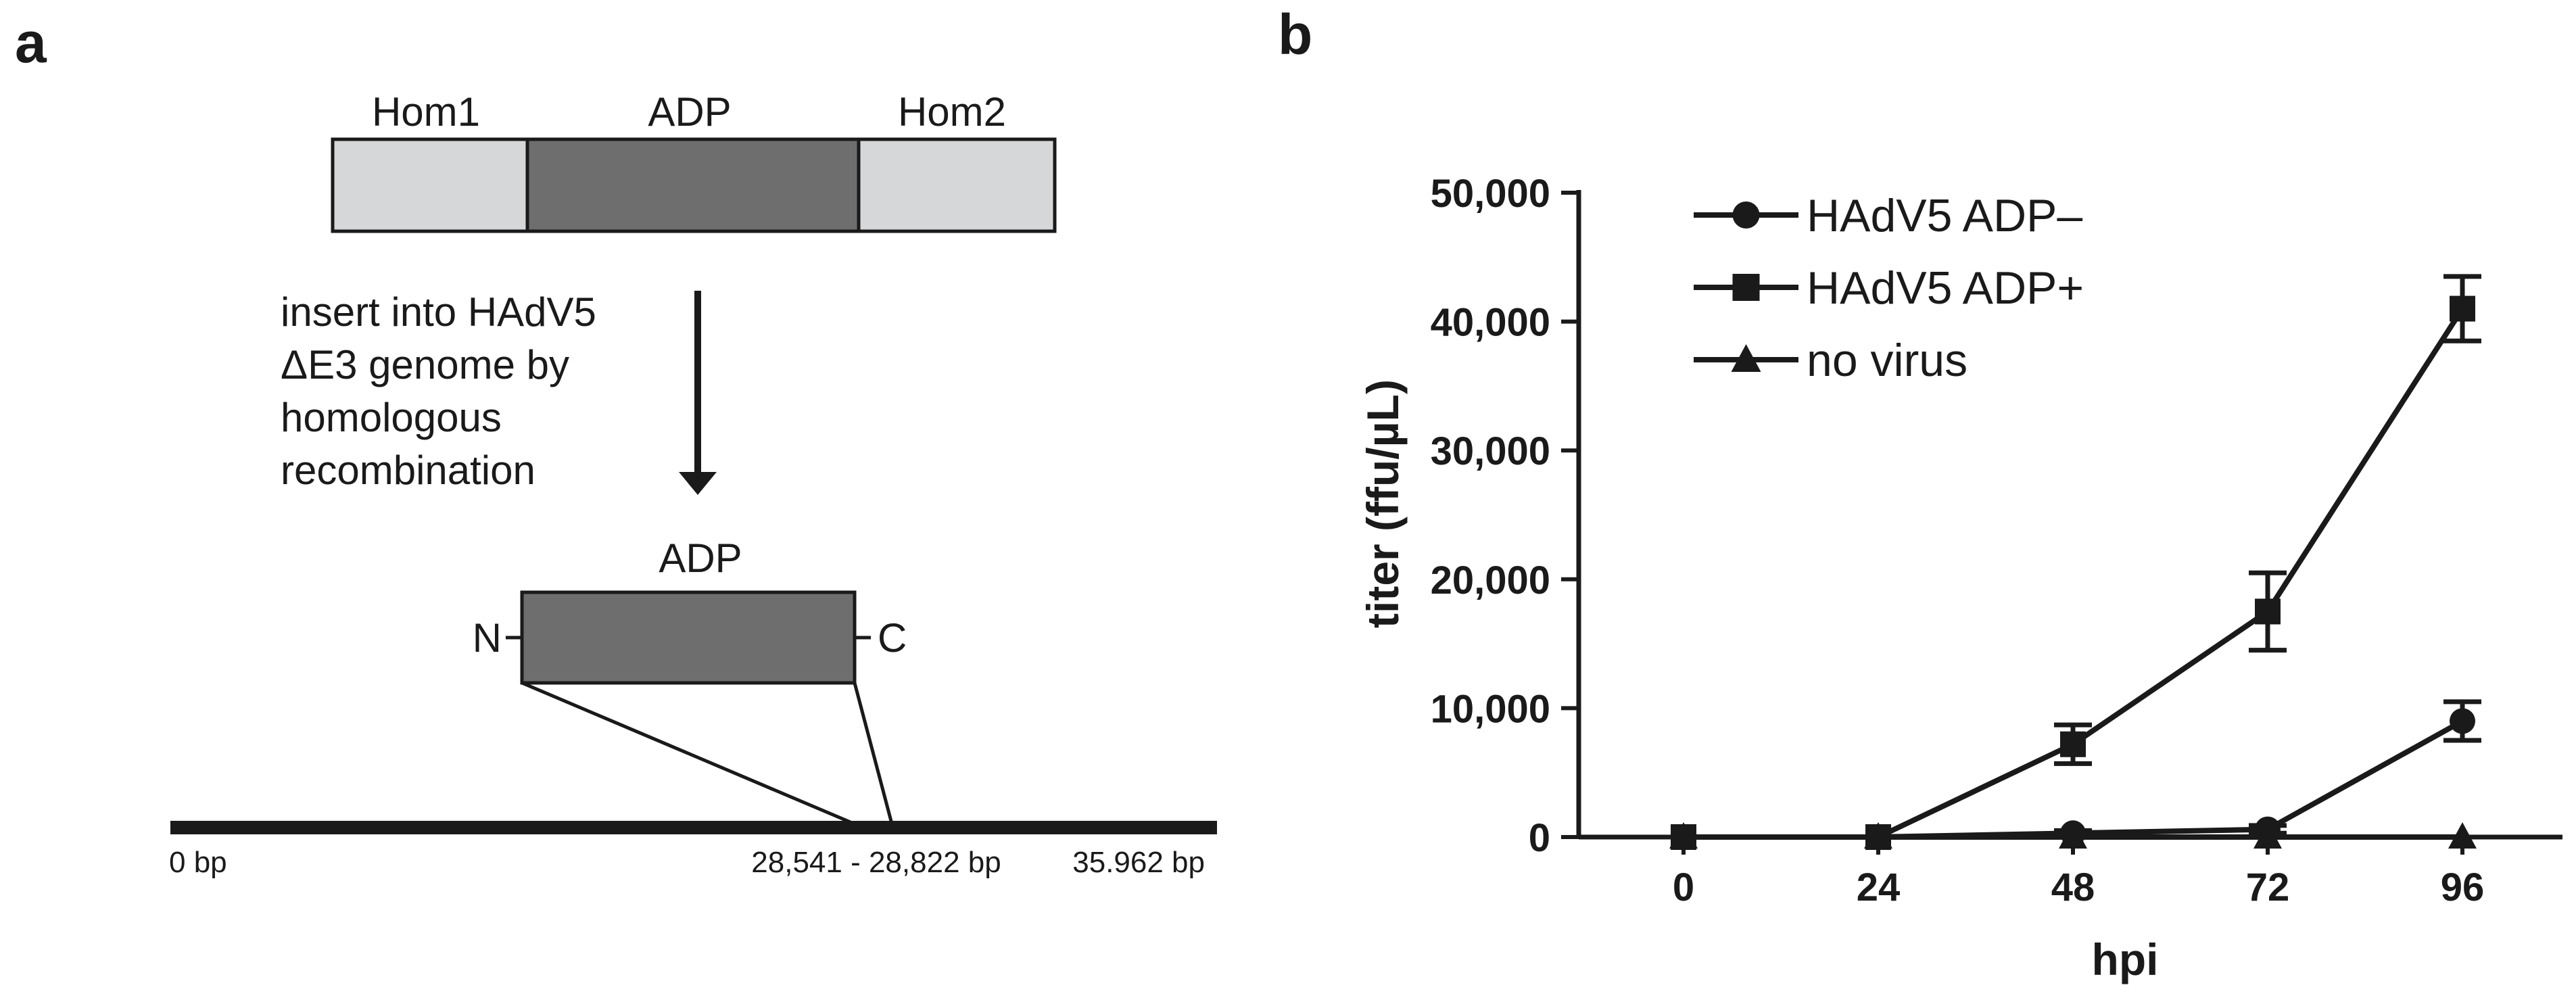 Image resolution: width=2576 pixels, height=1000 pixels. I want to click on legend: HAdV5 ADP– HAdV5 ADP+ no virus, so click(1889, 288).